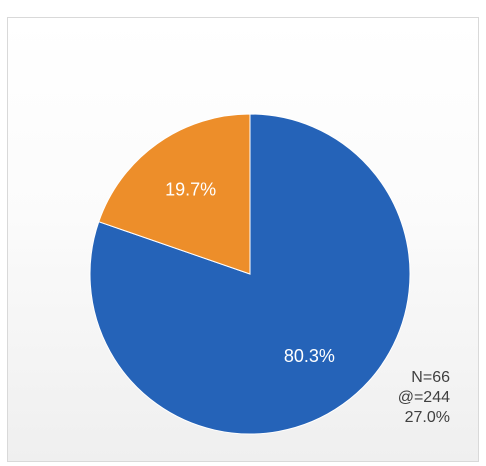 The image size is (486, 466). Describe the element at coordinates (430, 377) in the screenshot. I see `sample-size-text: N=66` at that location.